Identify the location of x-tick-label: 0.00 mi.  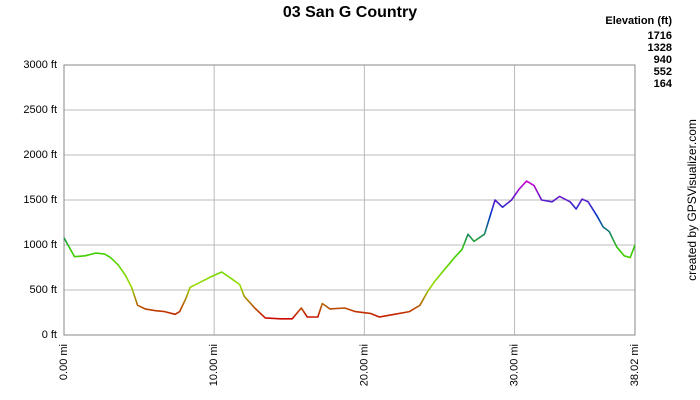
(64, 362).